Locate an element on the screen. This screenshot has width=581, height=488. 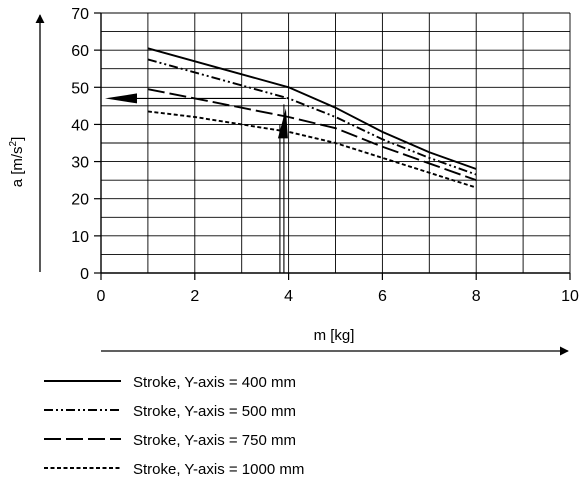
x-tick-label: 0 is located at coordinates (101, 296).